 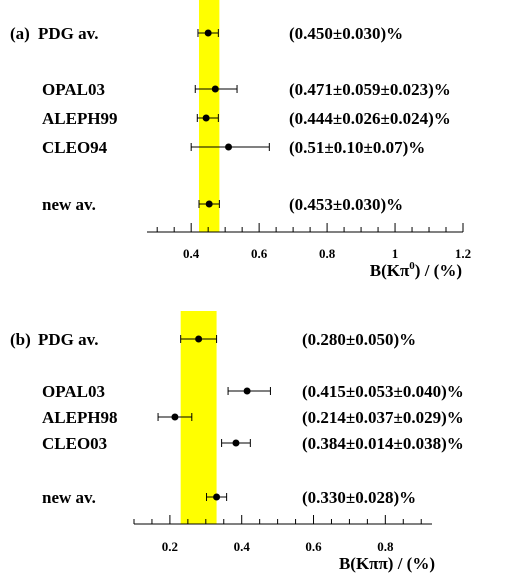 I want to click on measurement-label: ALEPH98, so click(x=80, y=417).